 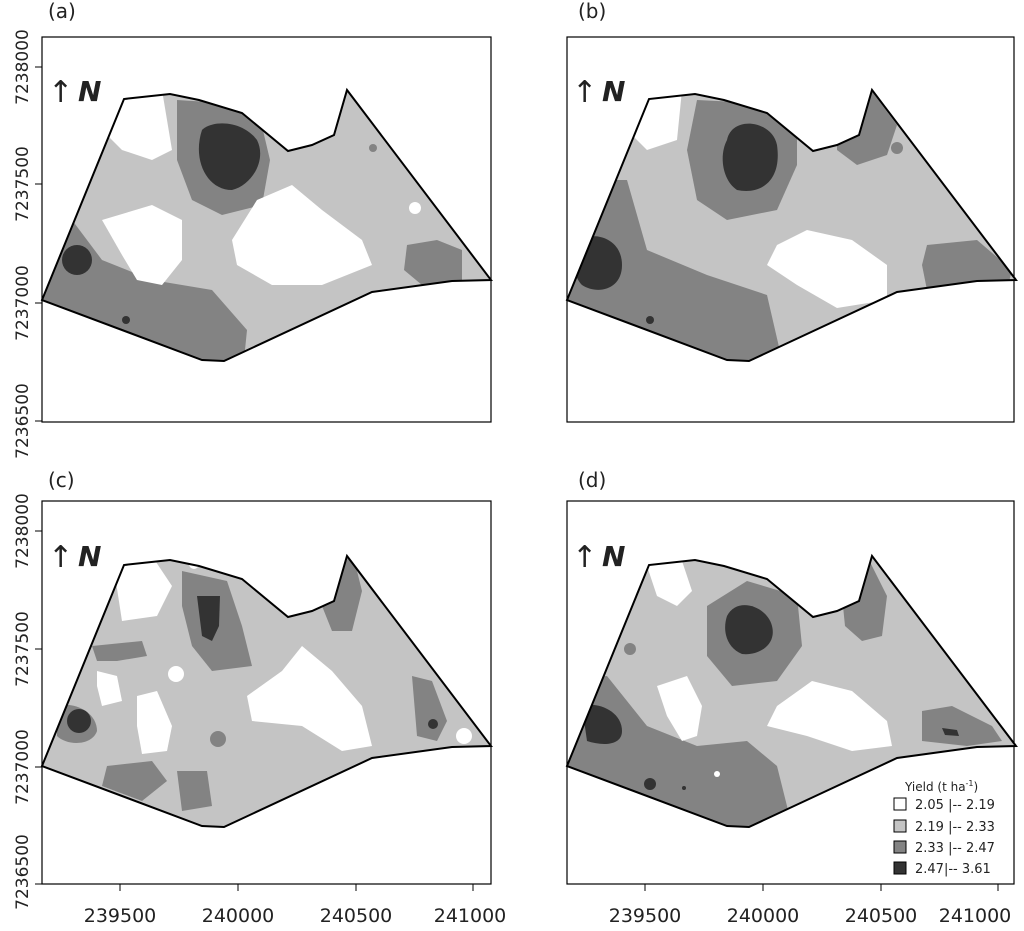 What do you see at coordinates (955, 805) in the screenshot?
I see `svg-text: 2.05 |-- 2.19` at bounding box center [955, 805].